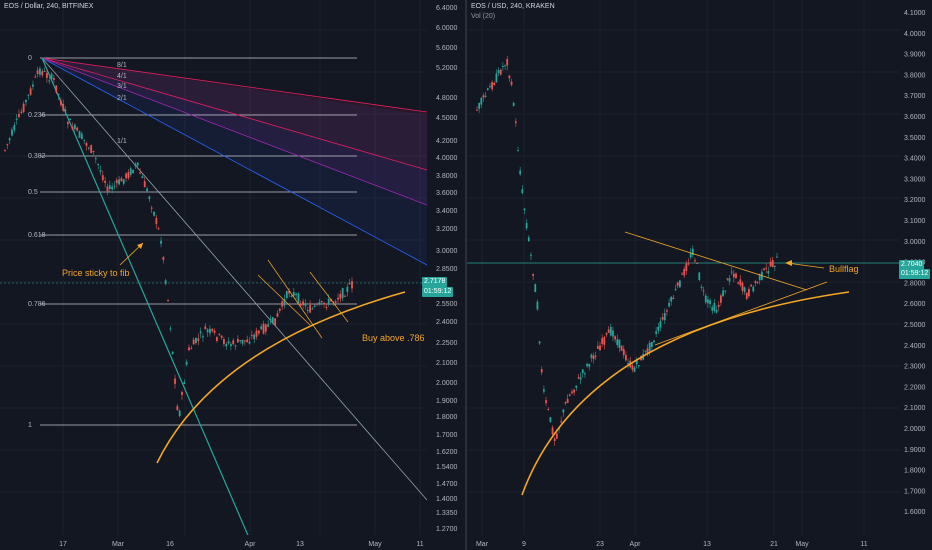 The image size is (932, 550). What do you see at coordinates (482, 544) in the screenshot?
I see `time-axis-label: Mar` at bounding box center [482, 544].